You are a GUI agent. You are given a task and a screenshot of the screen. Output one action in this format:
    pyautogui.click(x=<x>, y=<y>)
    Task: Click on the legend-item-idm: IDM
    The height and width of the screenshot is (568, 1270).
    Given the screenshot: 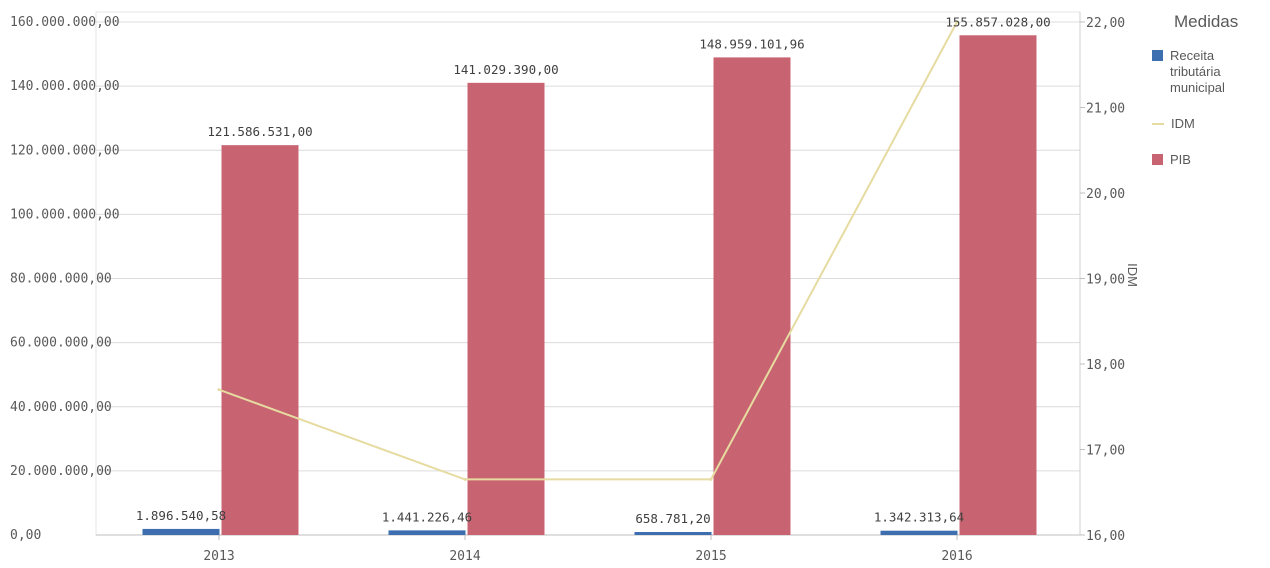 What is the action you would take?
    pyautogui.click(x=1210, y=124)
    